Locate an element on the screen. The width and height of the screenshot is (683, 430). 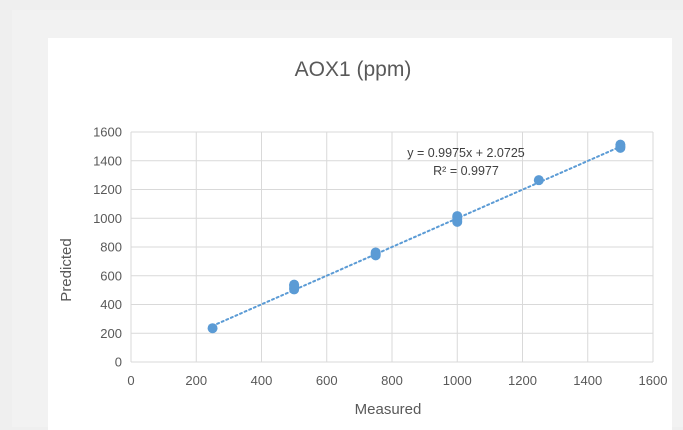
y-tick-label: 800 is located at coordinates (111, 247).